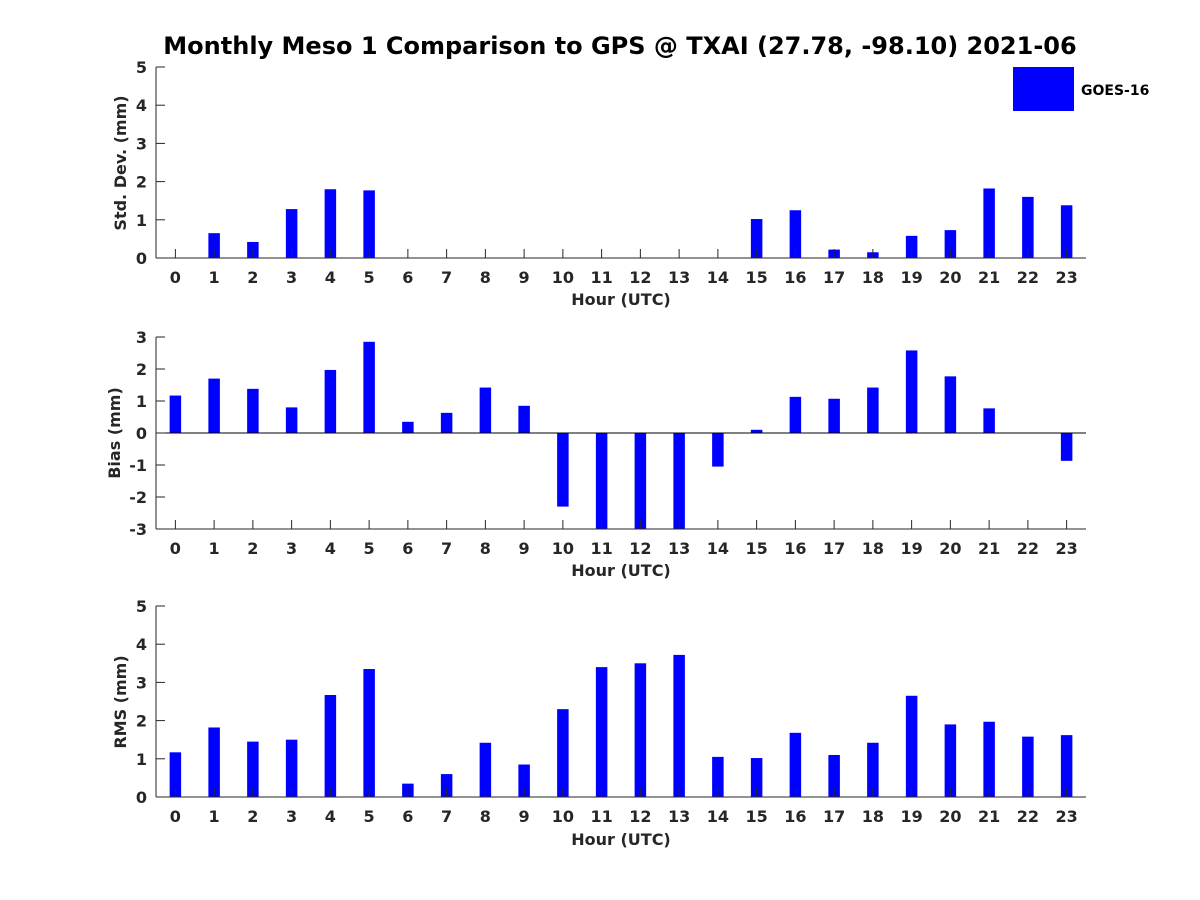  What do you see at coordinates (141, 105) in the screenshot?
I see `panel-std-dev-ytick-label: 4` at bounding box center [141, 105].